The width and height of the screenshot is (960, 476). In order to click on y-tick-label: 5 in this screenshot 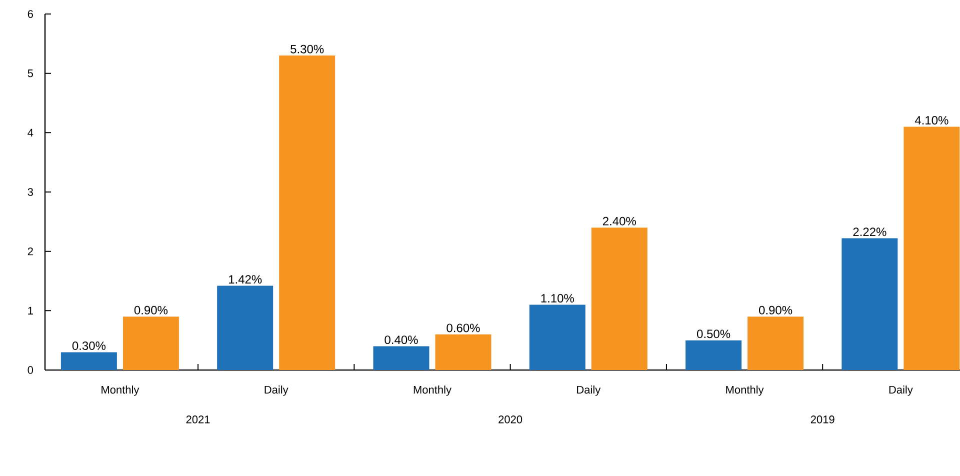, I will do `click(30, 74)`.